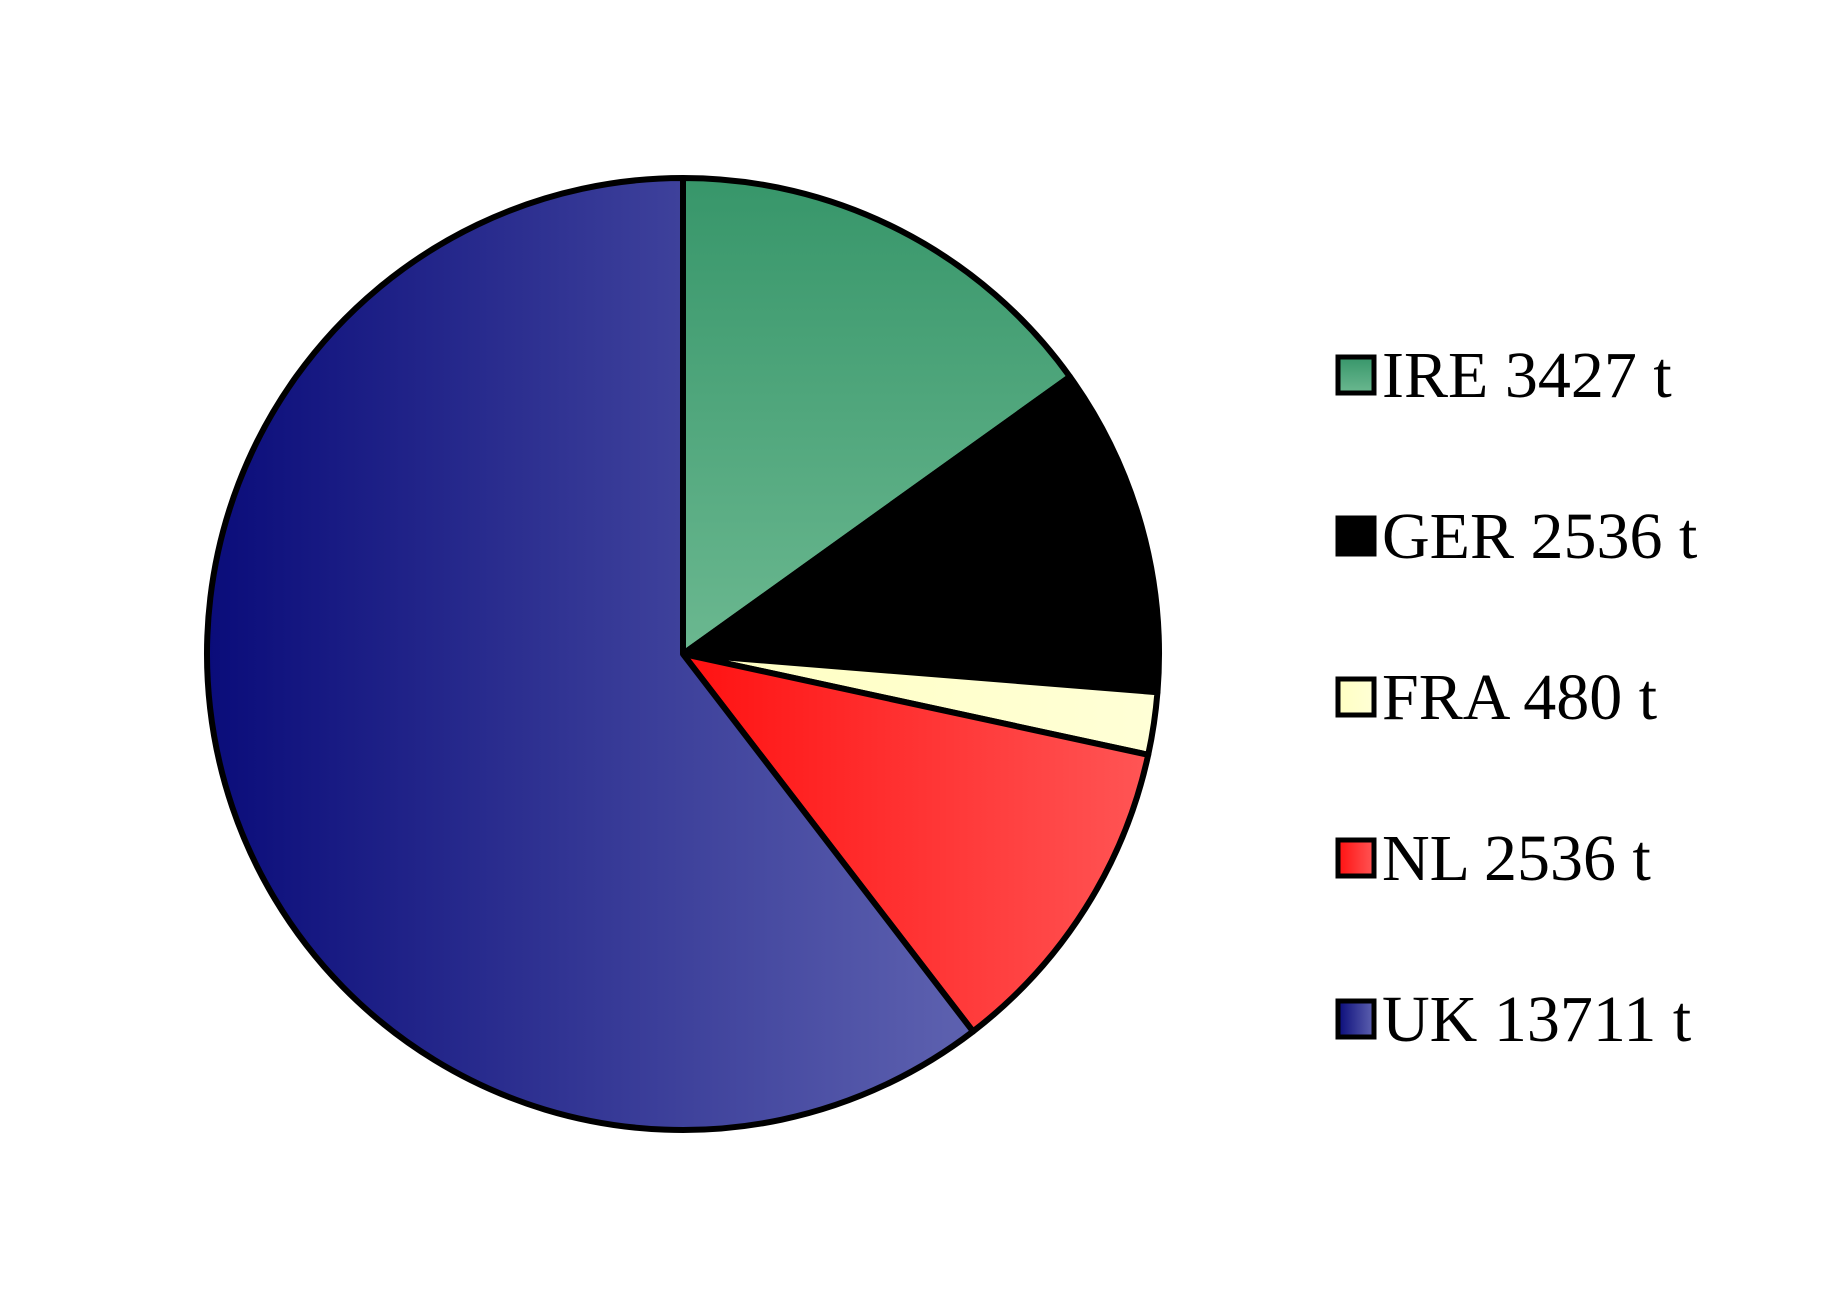 The image size is (1844, 1294). Describe the element at coordinates (1519, 697) in the screenshot. I see `legend-label-fra: FRA 480 t` at that location.